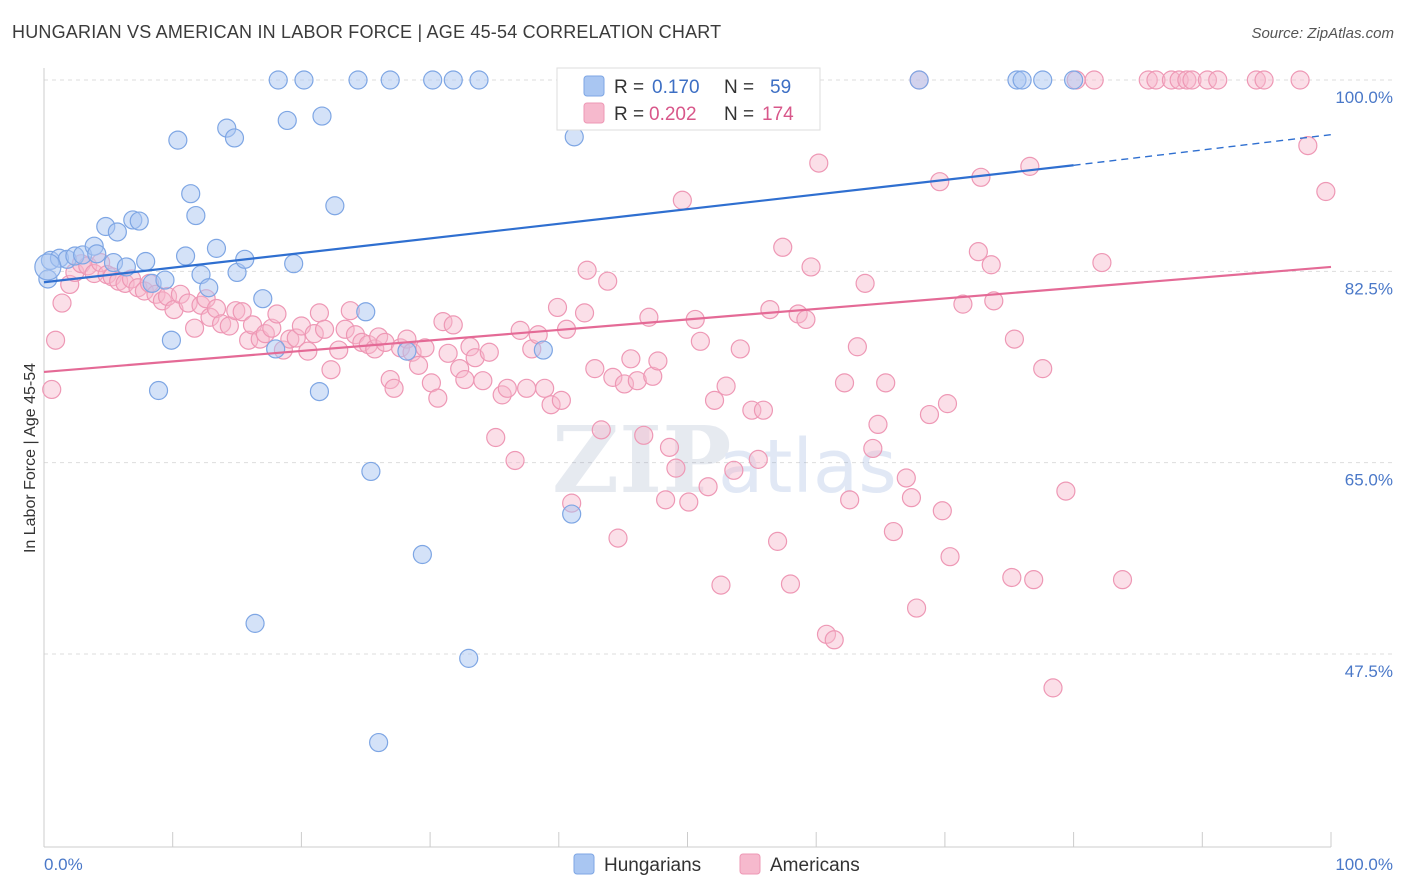 The image size is (1406, 892). I want to click on legend-r-value-1: 0.170, so click(676, 87).